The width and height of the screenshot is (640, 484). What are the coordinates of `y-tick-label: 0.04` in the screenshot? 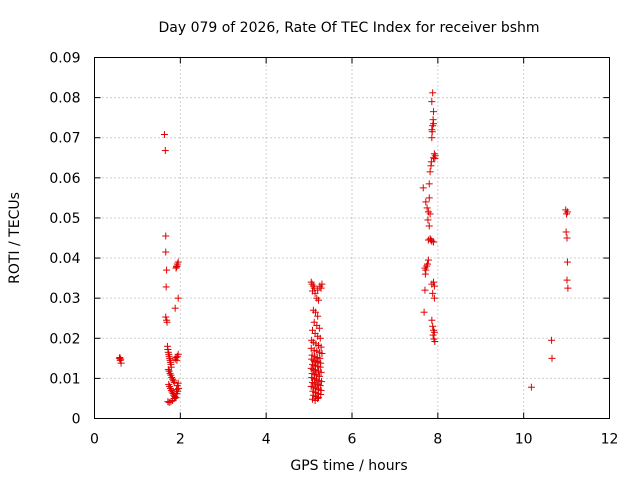 It's located at (64, 259).